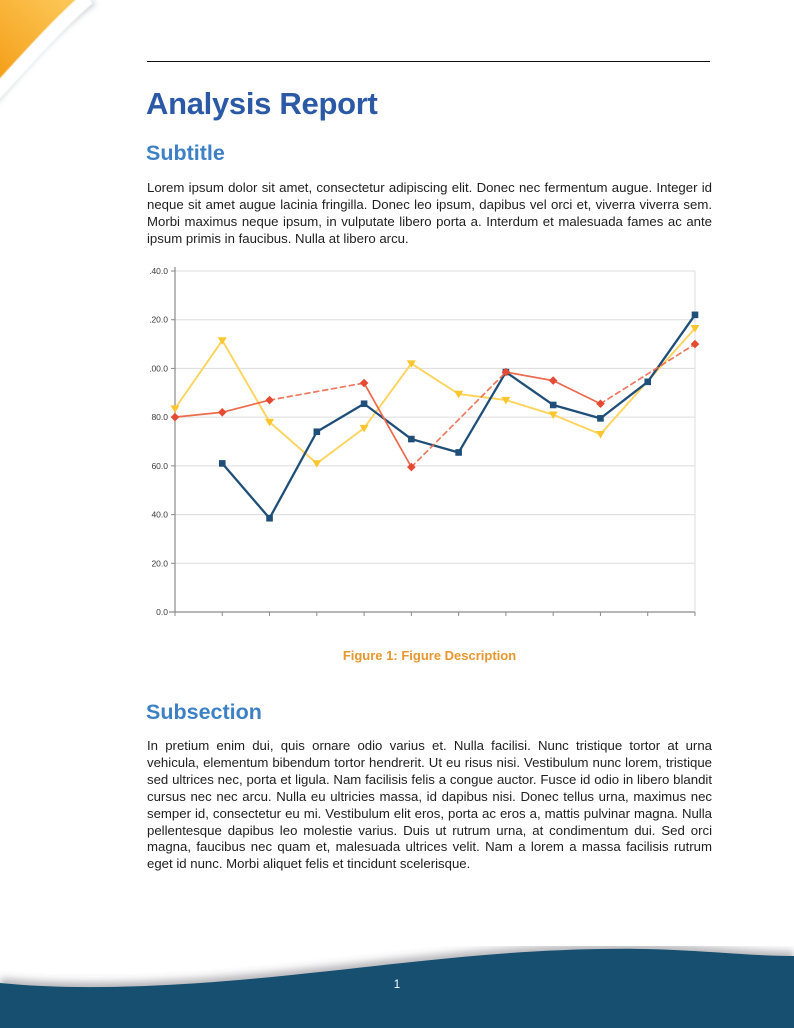  What do you see at coordinates (397, 985) in the screenshot?
I see `page-number: 1` at bounding box center [397, 985].